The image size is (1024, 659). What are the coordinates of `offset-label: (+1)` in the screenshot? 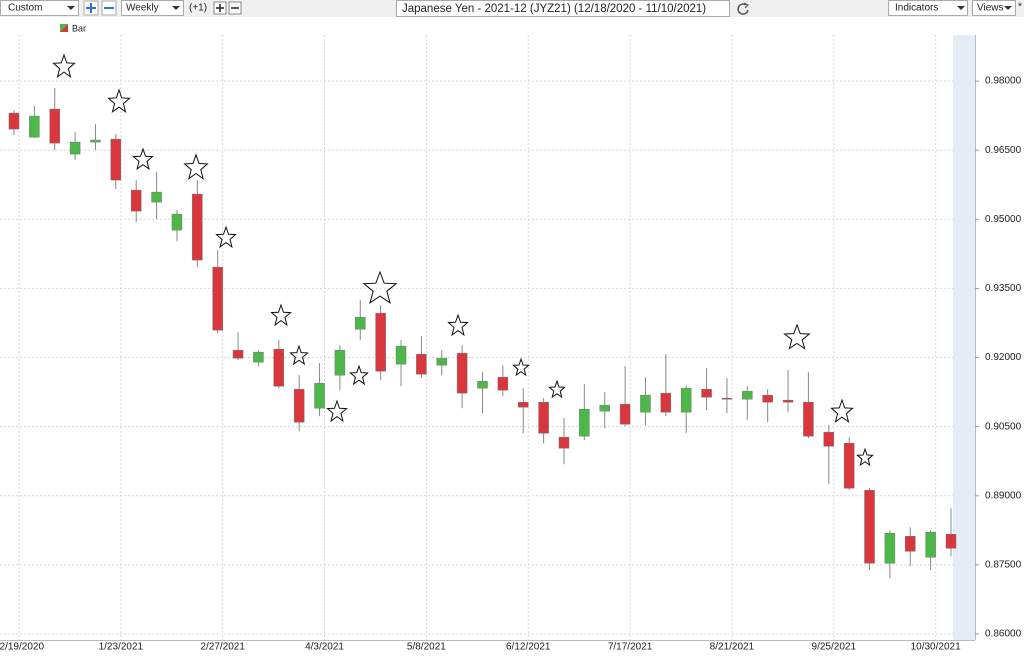 It's located at (198, 8).